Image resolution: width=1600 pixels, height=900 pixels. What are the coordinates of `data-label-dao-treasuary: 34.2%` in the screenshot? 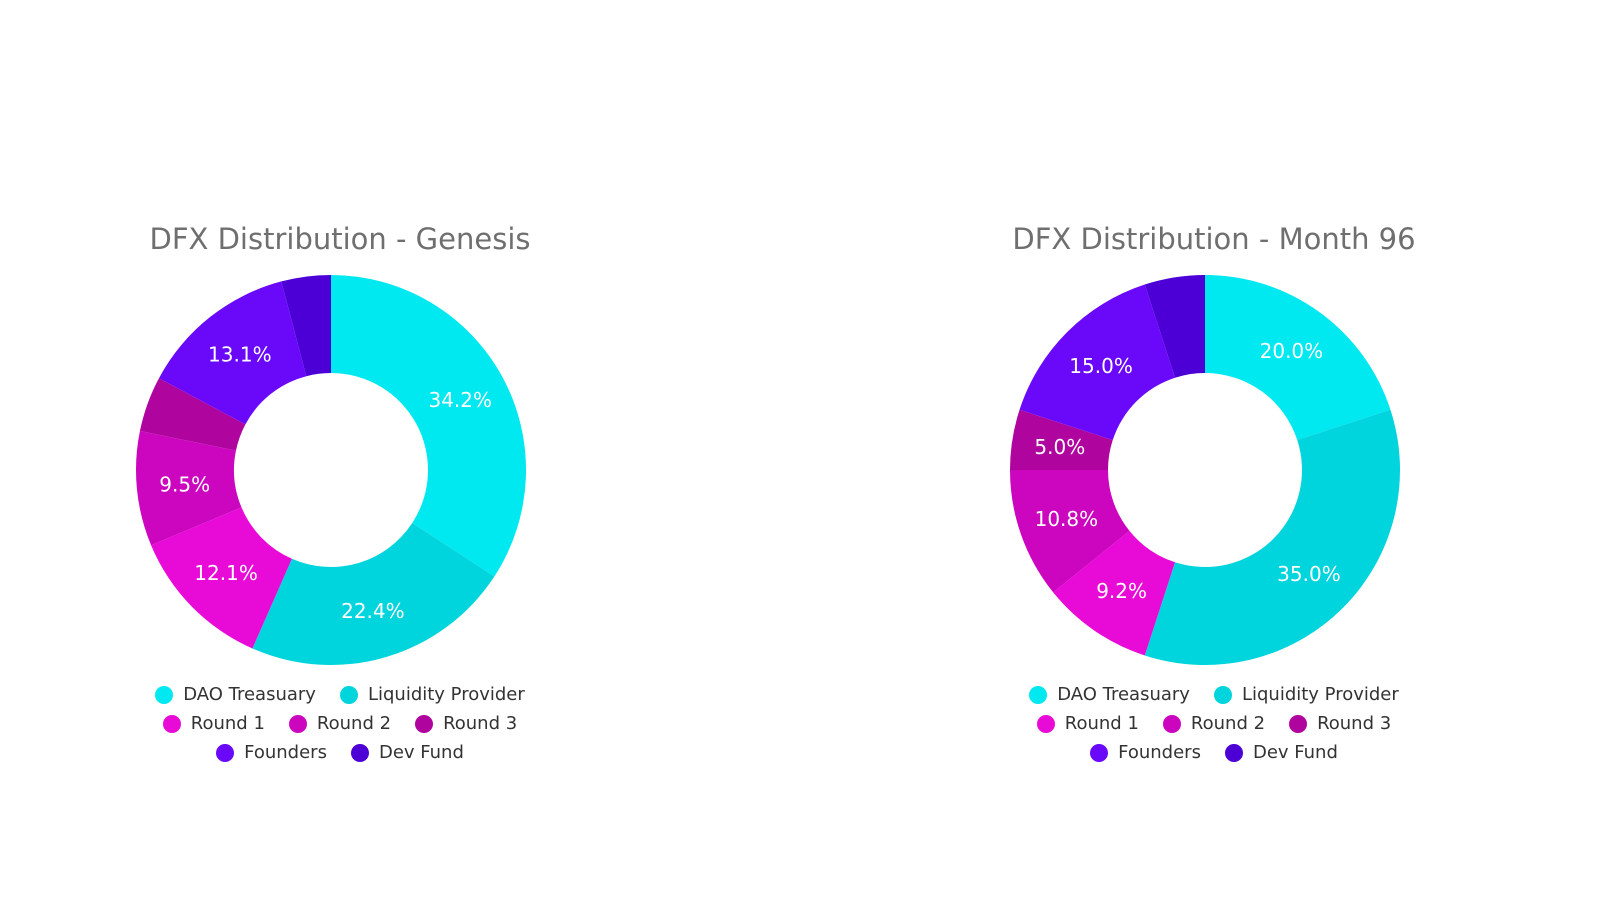 It's located at (460, 400).